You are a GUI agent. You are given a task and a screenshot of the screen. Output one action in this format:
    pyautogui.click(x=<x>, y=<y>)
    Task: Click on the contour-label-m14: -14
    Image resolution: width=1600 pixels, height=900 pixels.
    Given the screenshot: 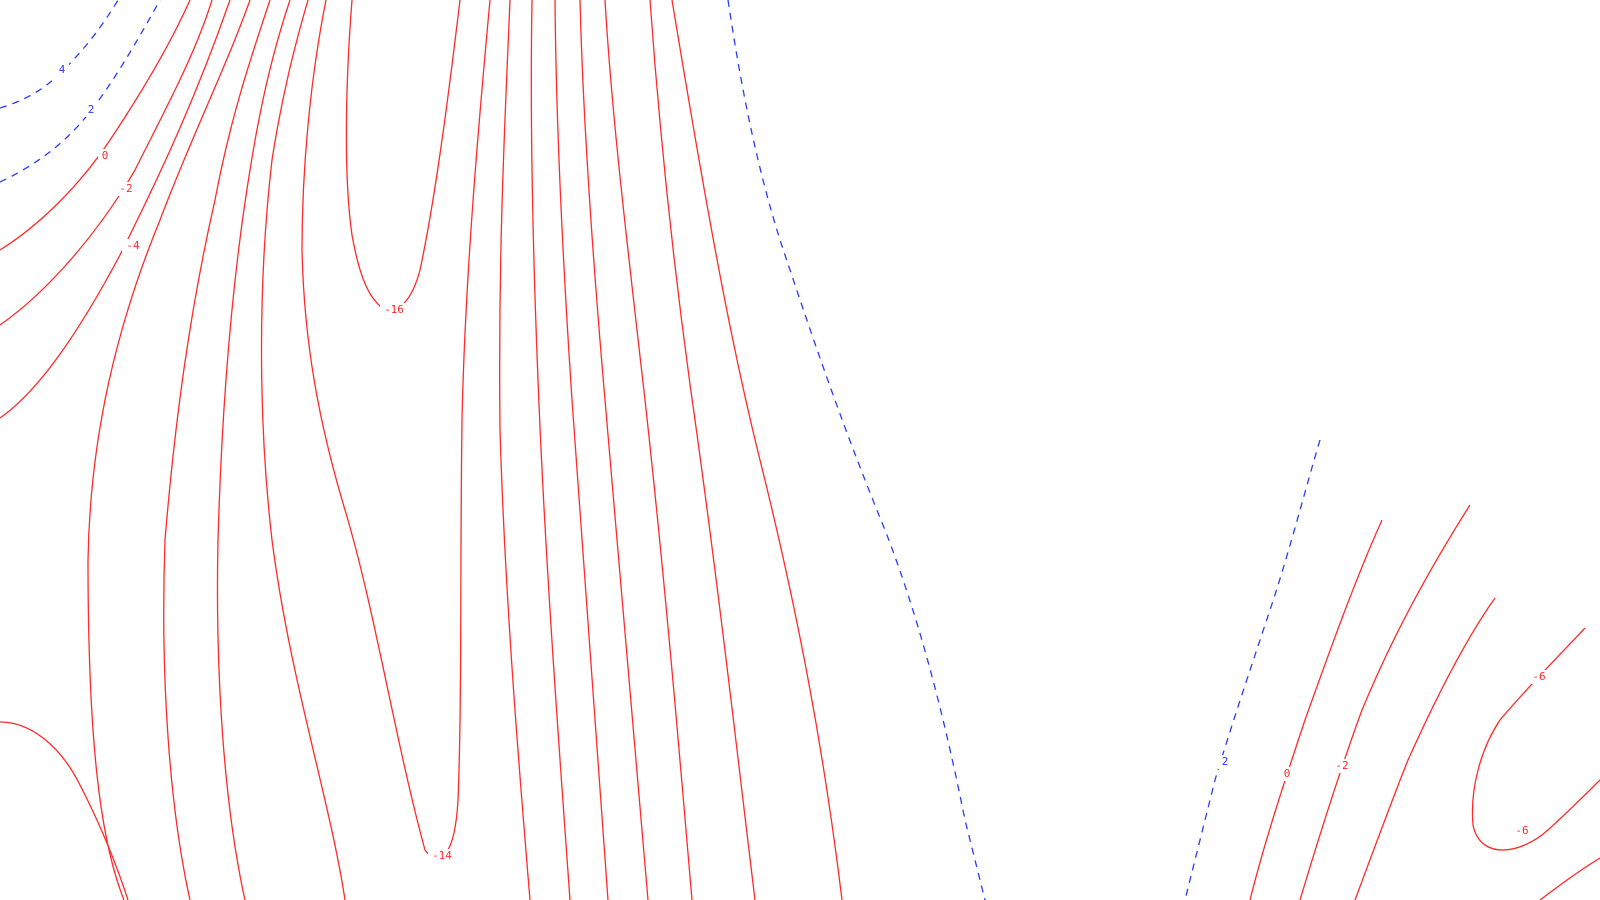 What is the action you would take?
    pyautogui.click(x=442, y=856)
    